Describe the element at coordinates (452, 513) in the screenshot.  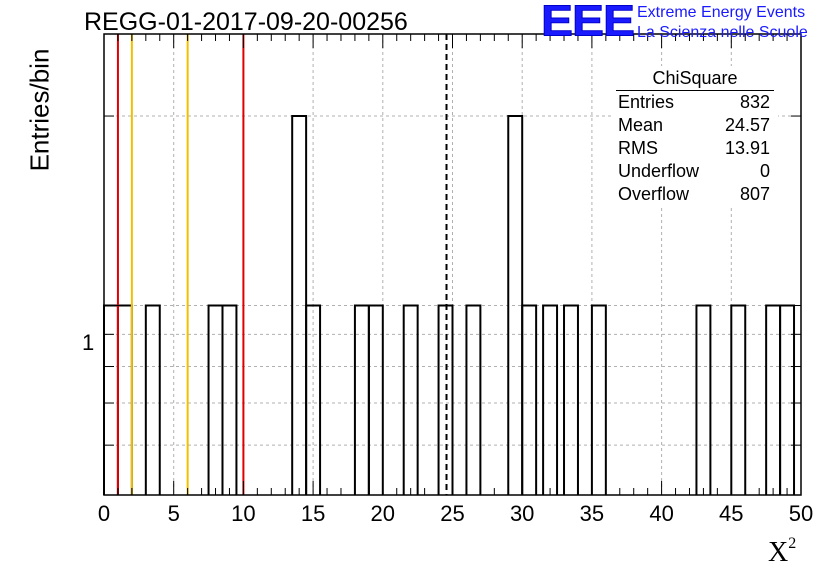
I see `x-tick-label: 25` at that location.